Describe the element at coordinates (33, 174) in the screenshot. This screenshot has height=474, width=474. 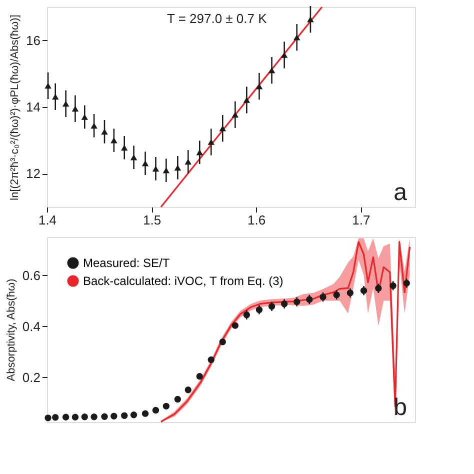
I see `y-tick-label: 12` at that location.